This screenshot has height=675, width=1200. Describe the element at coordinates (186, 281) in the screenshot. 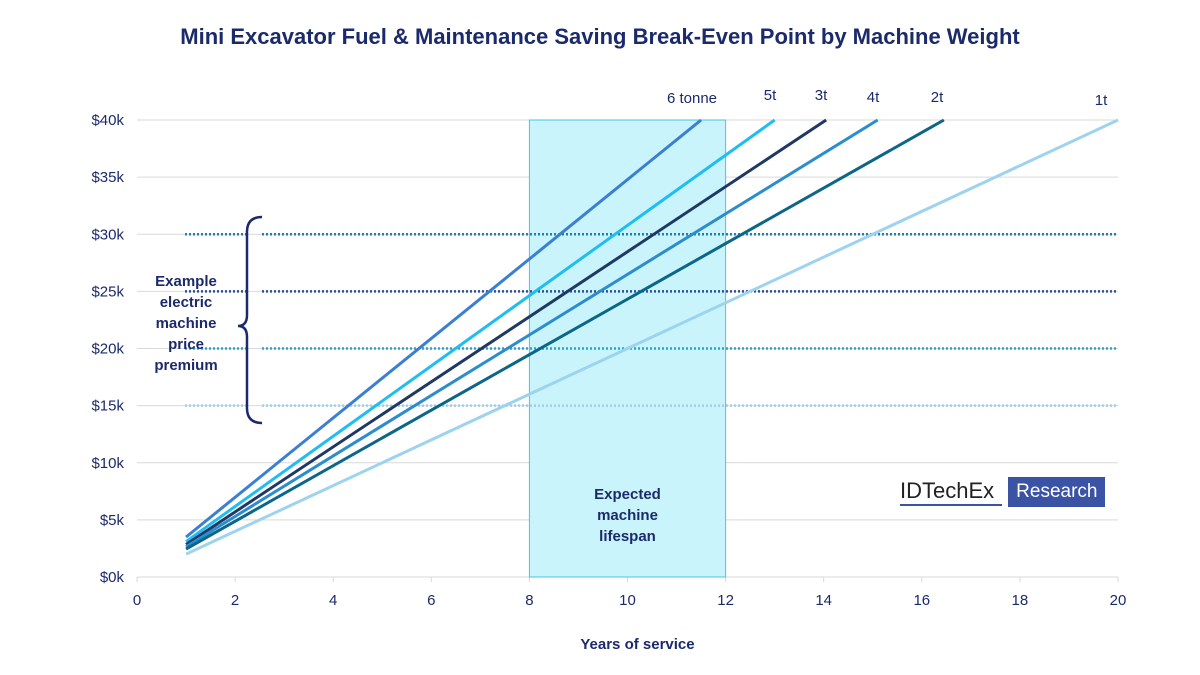

I see `bracket-label: Example` at that location.